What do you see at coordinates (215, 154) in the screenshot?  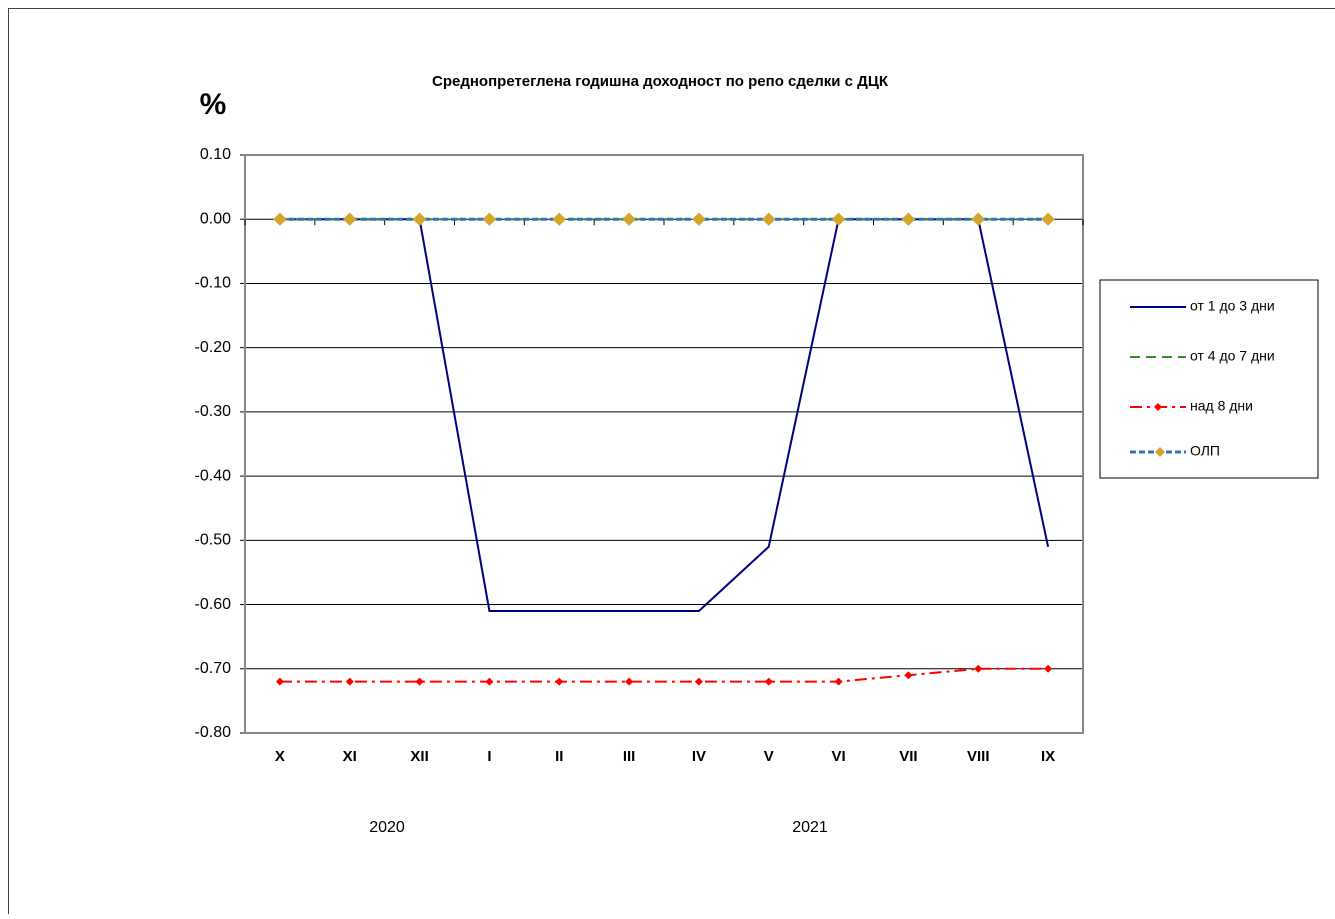 I see `y-tick-label: 0.10` at bounding box center [215, 154].